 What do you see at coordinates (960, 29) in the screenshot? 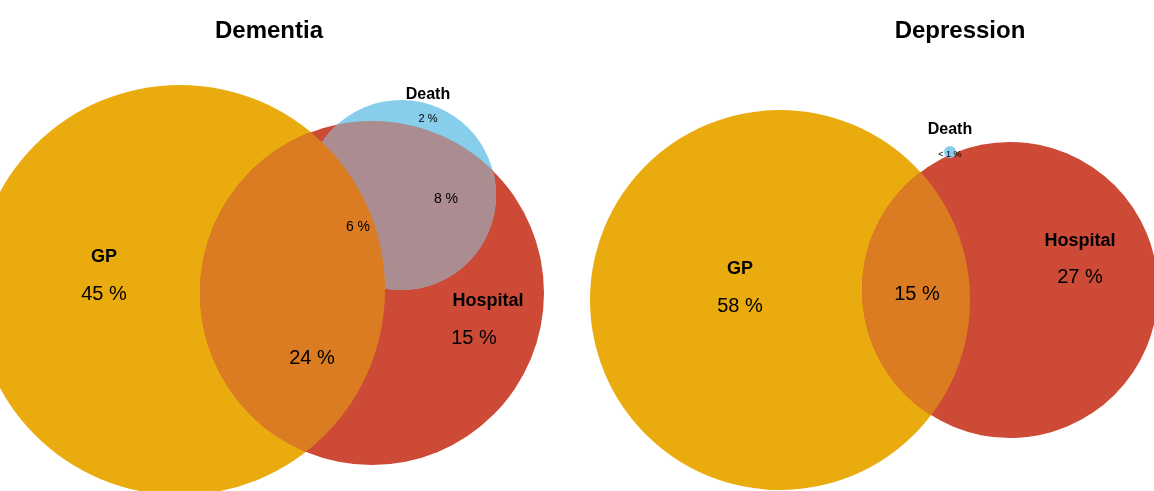
I see `text: Depression` at bounding box center [960, 29].